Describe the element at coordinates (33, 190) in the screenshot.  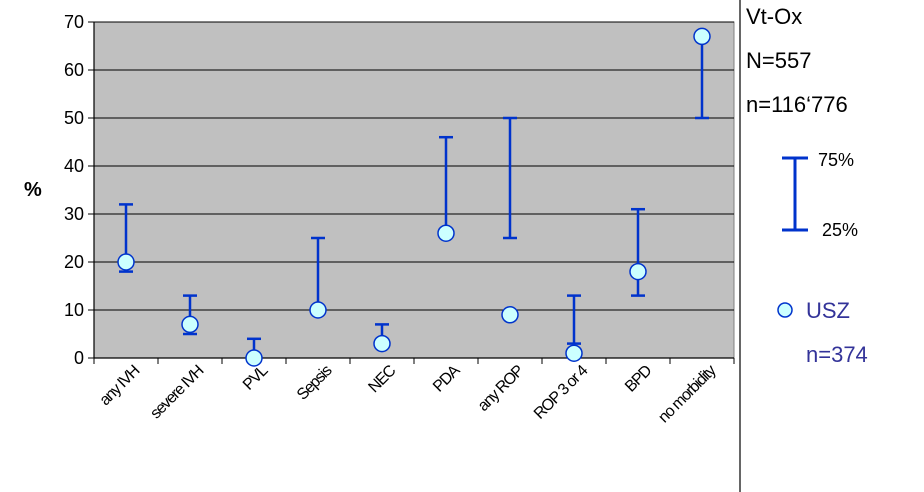
I see `y-axis-label: %` at that location.